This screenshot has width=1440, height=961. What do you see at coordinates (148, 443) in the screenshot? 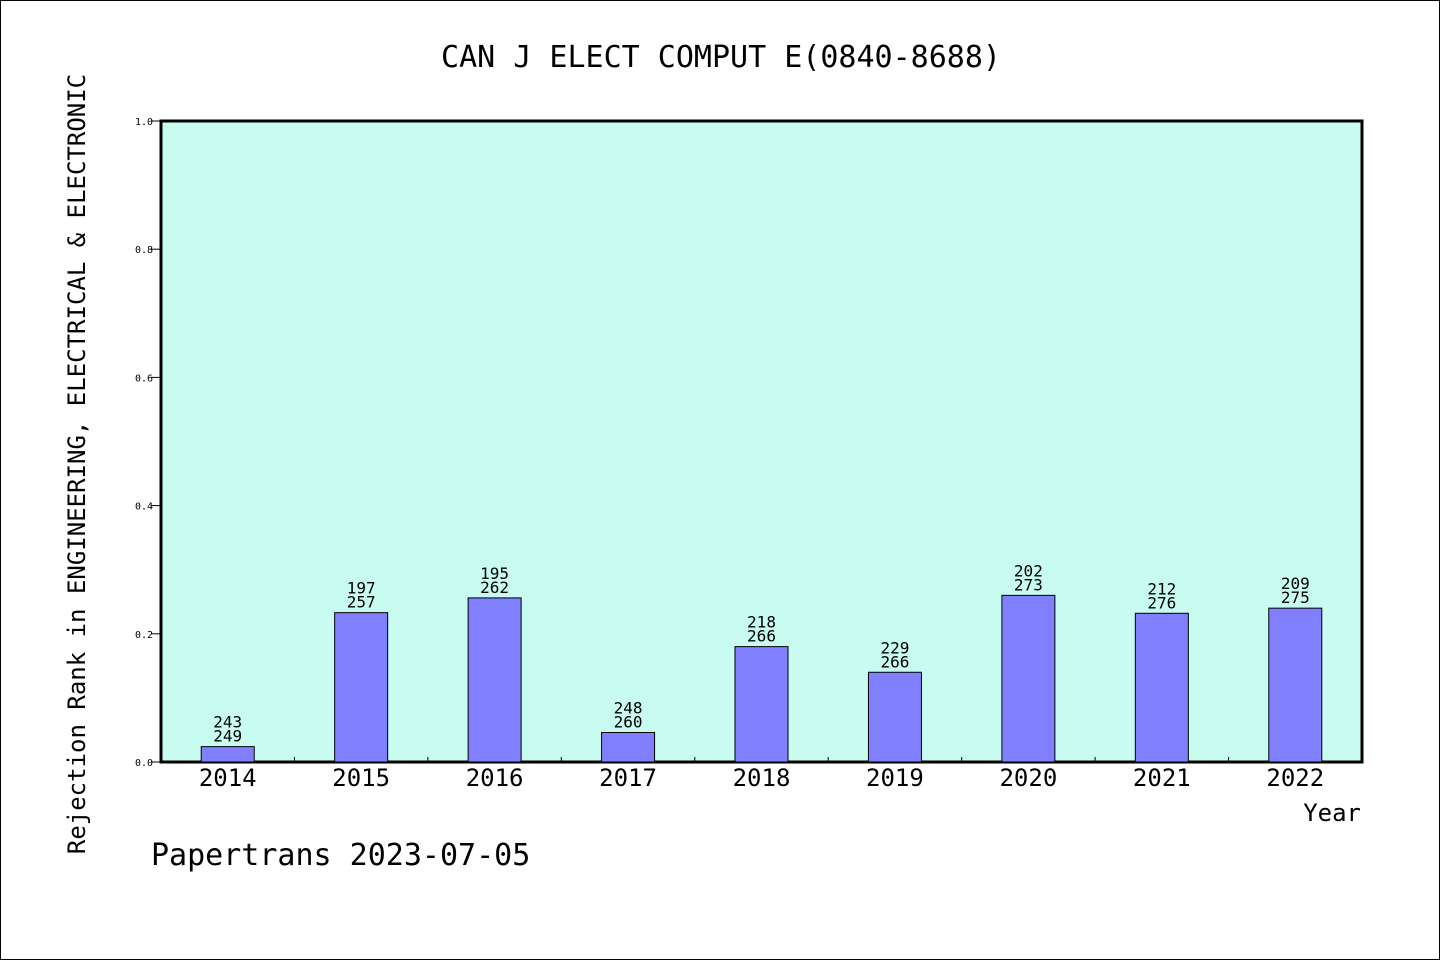
I see `y-ticks: 0.0 0.2 0.4 0.6 0.8 1.0` at bounding box center [148, 443].